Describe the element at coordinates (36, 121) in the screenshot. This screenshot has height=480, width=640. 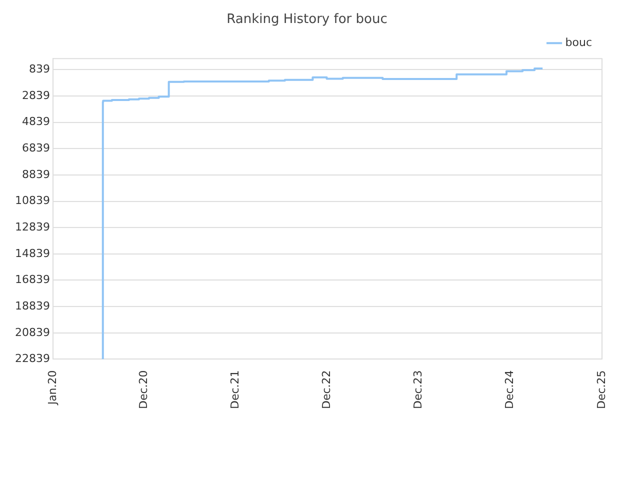
I see `y-tick-label: 4839` at that location.